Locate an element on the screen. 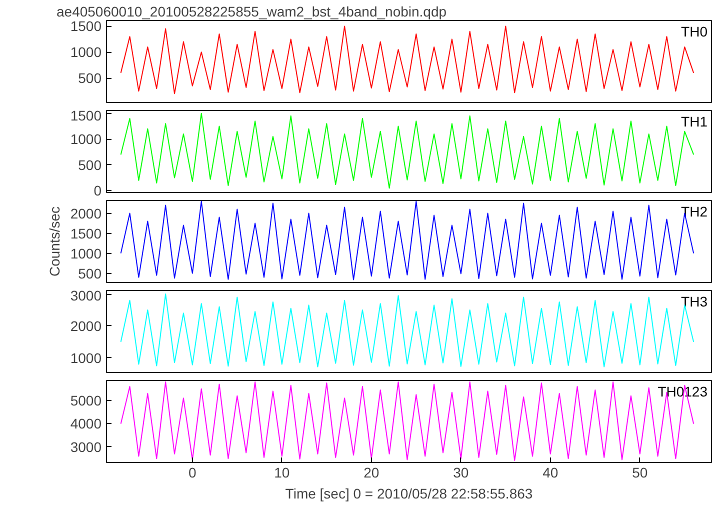 The image size is (717, 516). y-tick-label: 0 is located at coordinates (98, 190).